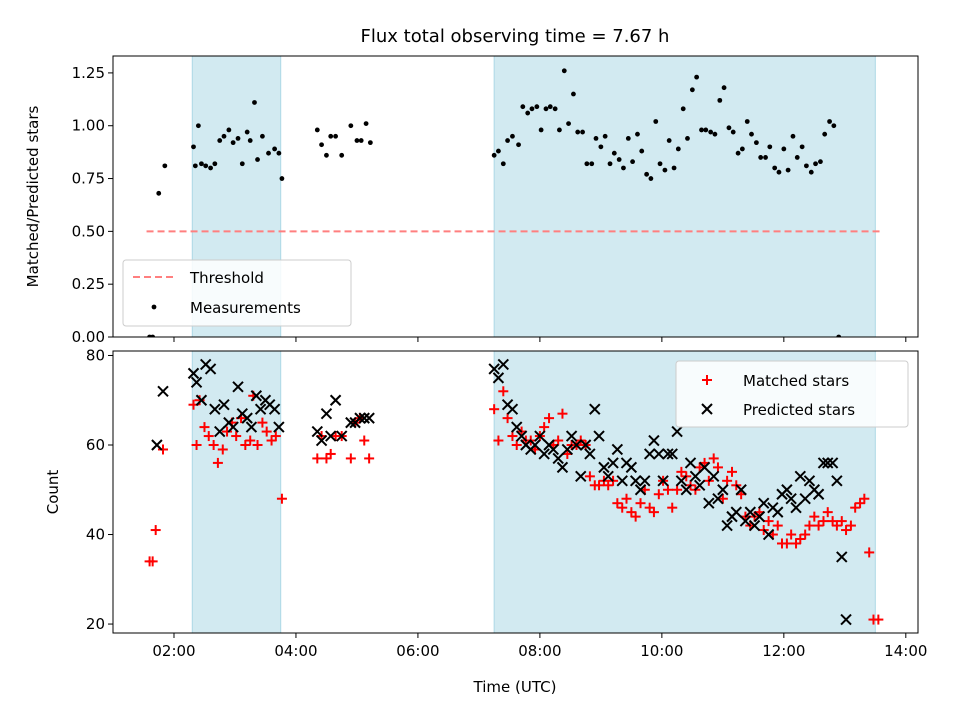  I want to click on x-tick-label: 10:00, so click(661, 651).